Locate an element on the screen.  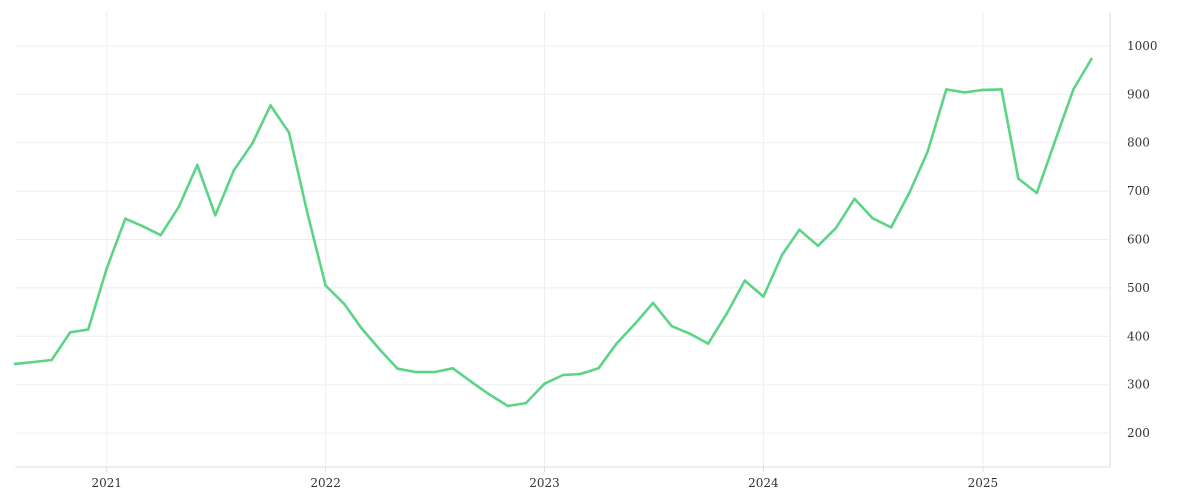
y-tick-label: 900 is located at coordinates (1138, 94).